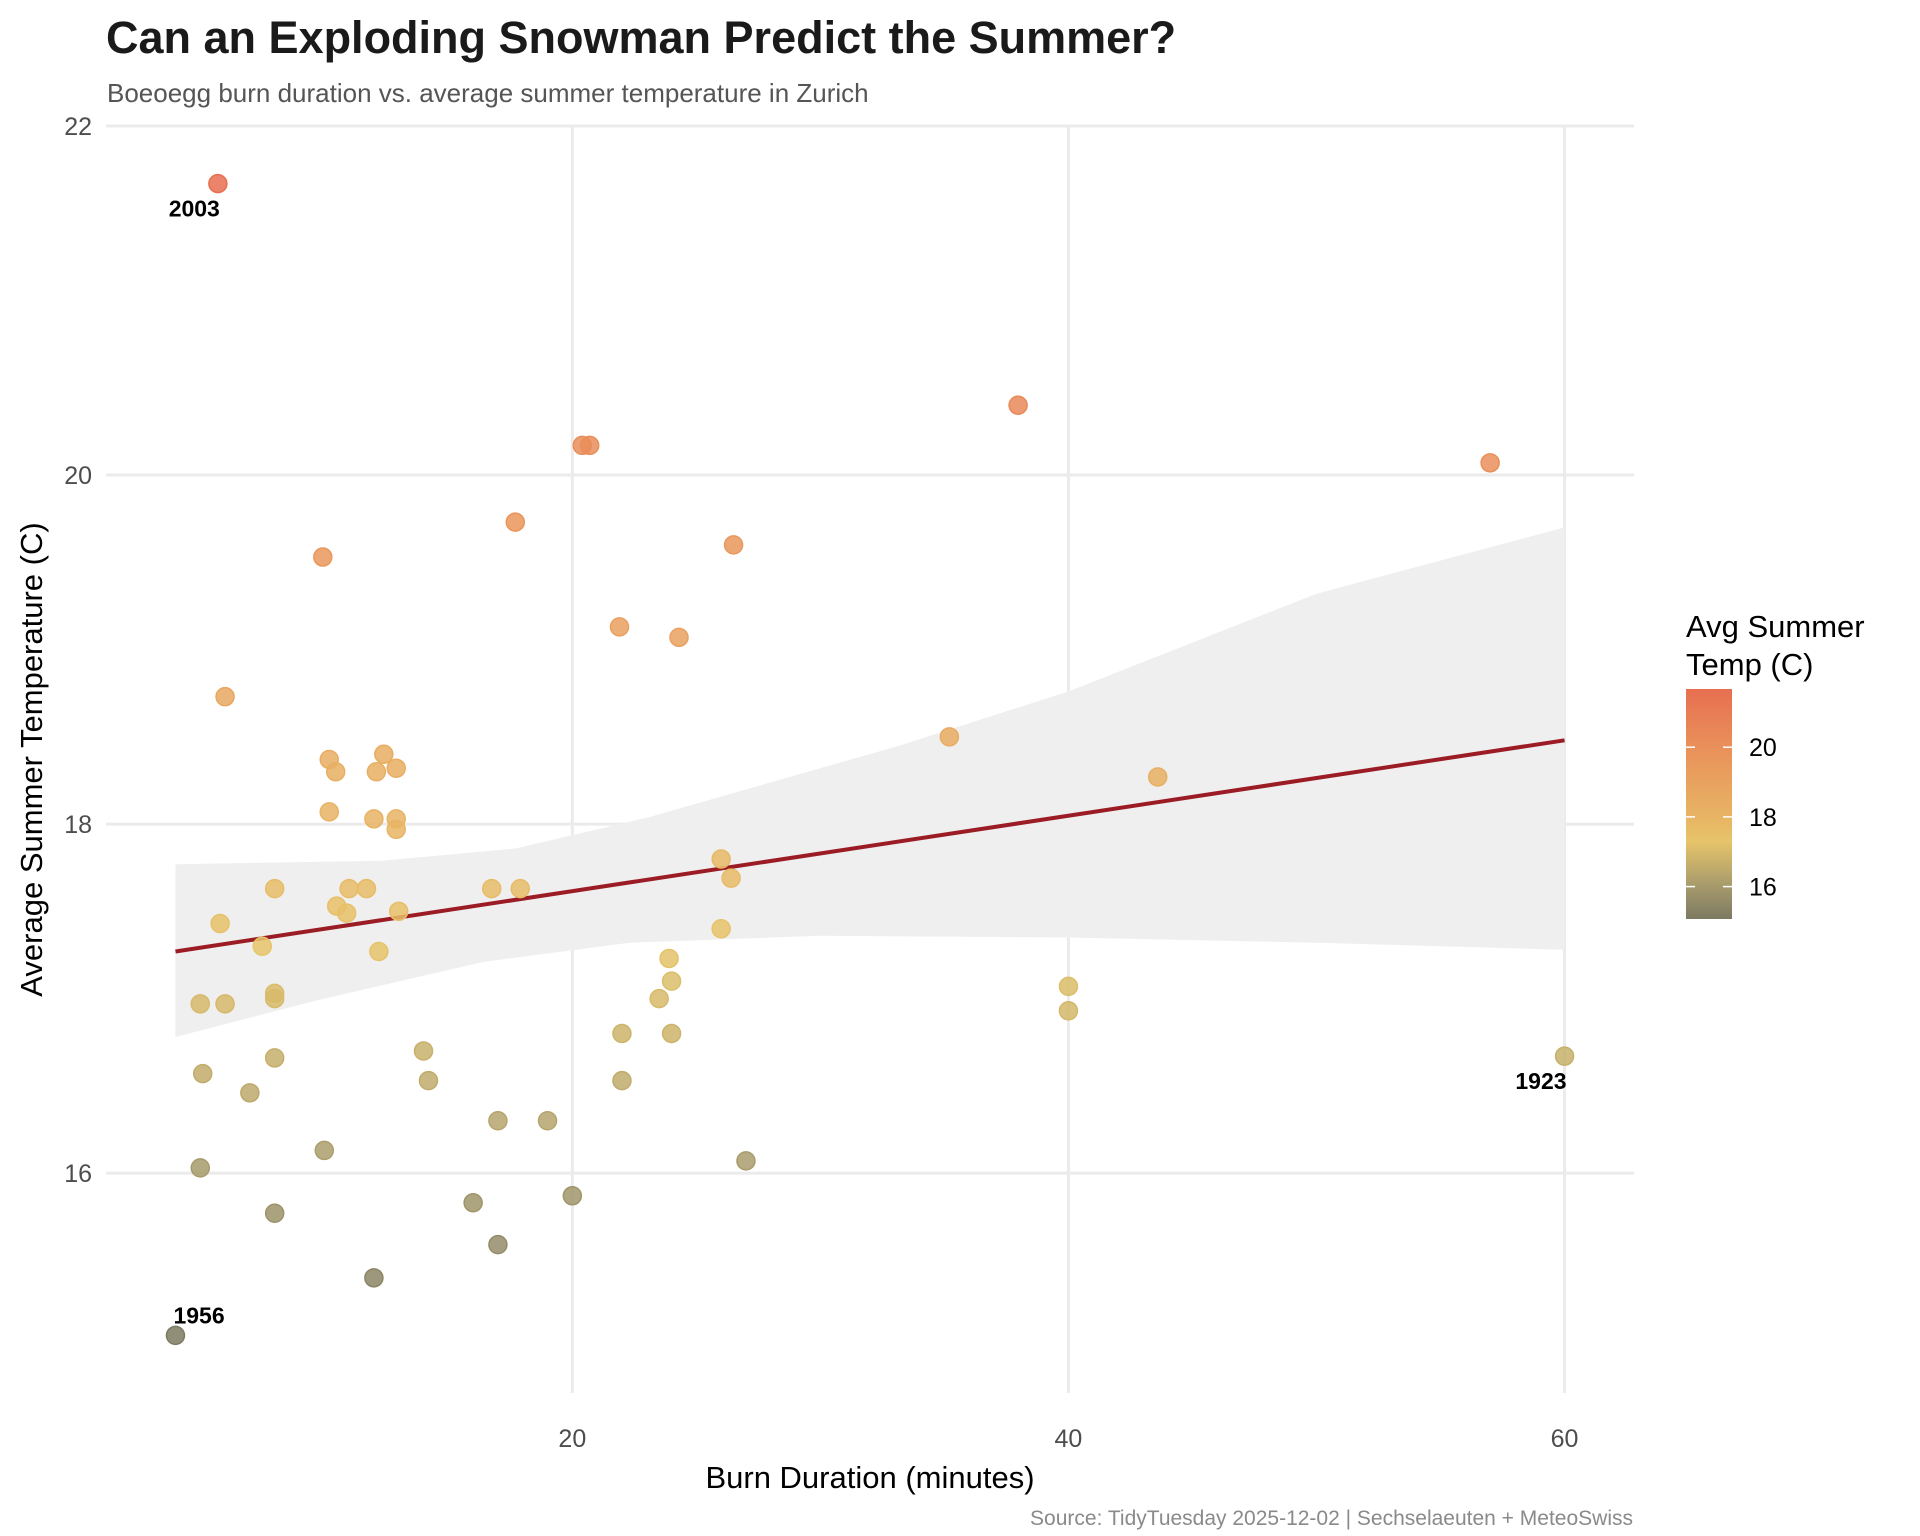 This screenshot has width=1920, height=1536. I want to click on point-label: 2003, so click(194, 209).